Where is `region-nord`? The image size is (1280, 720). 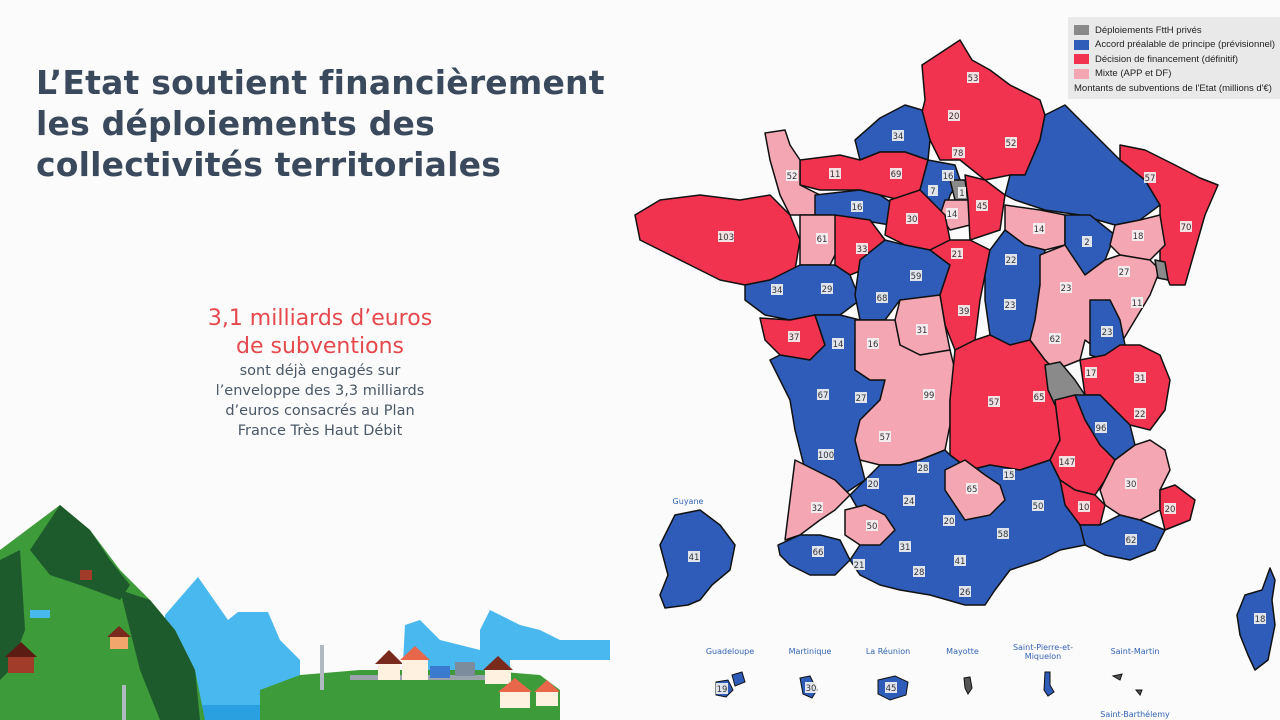
region-nord is located at coordinates (982, 110).